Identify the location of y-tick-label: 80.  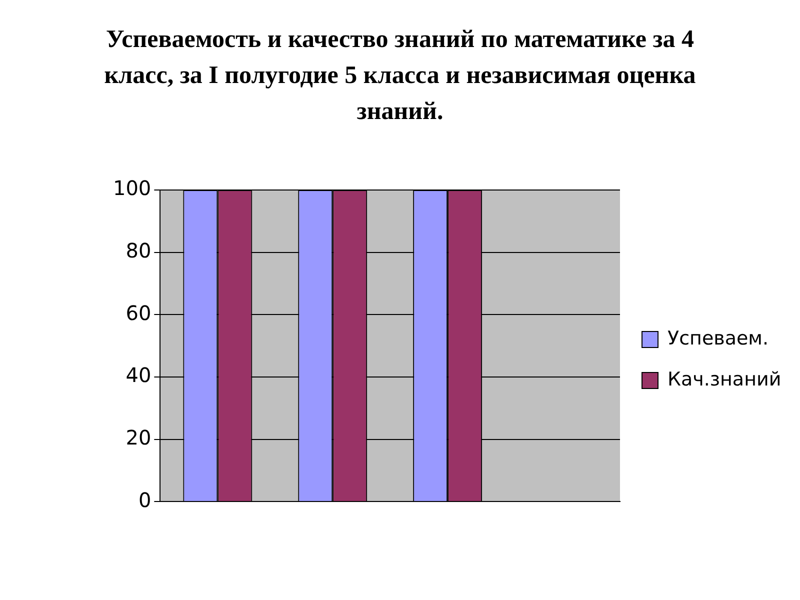
(139, 250).